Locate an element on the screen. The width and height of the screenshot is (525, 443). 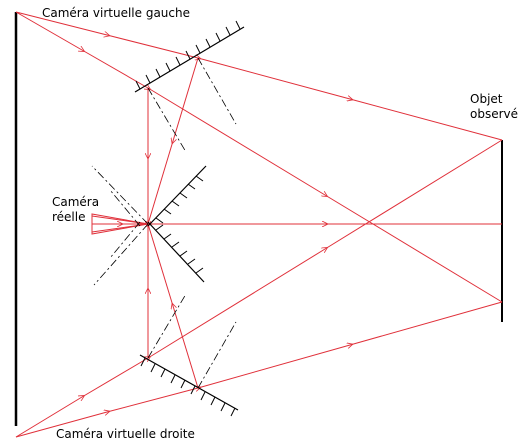
label: Caméra virtuelle droite is located at coordinates (125, 434).